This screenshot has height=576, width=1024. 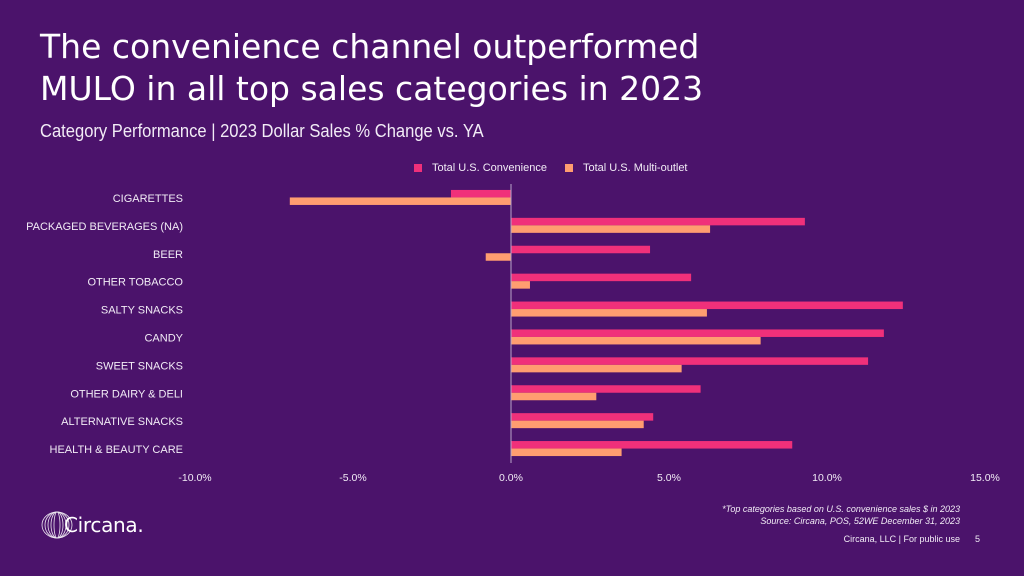 What do you see at coordinates (352, 478) in the screenshot?
I see `x-tick-label: -5.0%` at bounding box center [352, 478].